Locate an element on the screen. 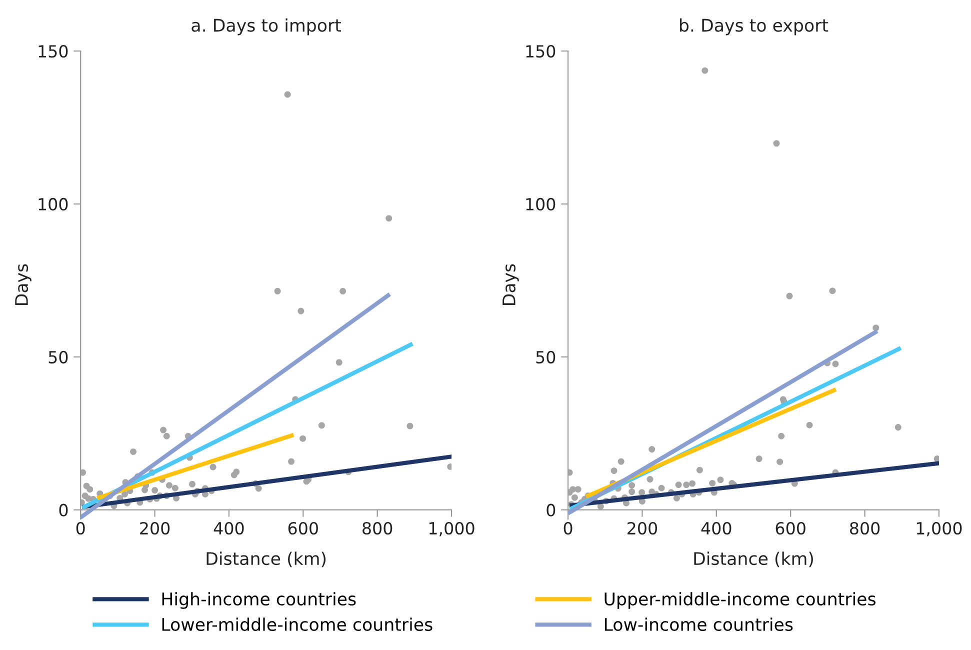  legend-label: Upper-middle-income countries is located at coordinates (740, 600).